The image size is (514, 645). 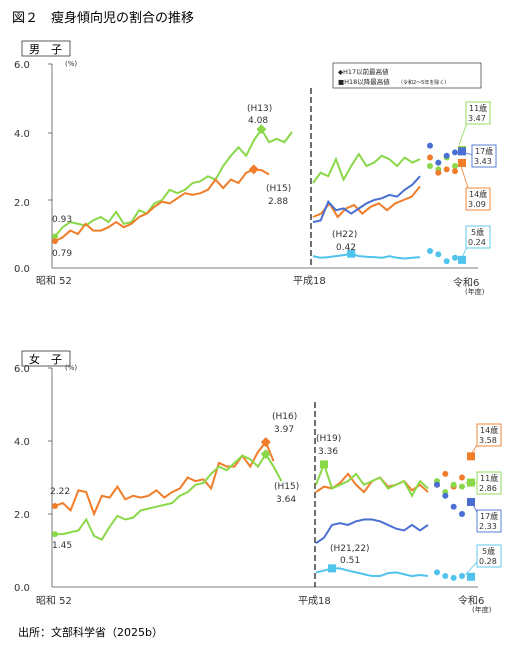 What do you see at coordinates (54, 601) in the screenshot?
I see `girls-xlabel-start: 昭和 52` at bounding box center [54, 601].